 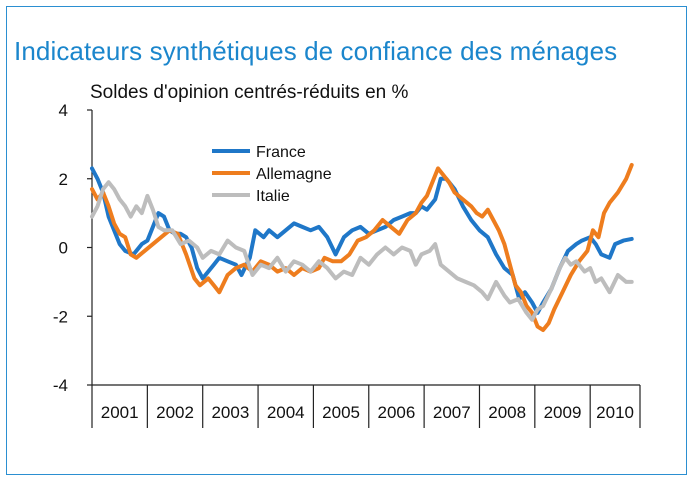 I want to click on y-tick-label: 0, so click(x=63, y=248).